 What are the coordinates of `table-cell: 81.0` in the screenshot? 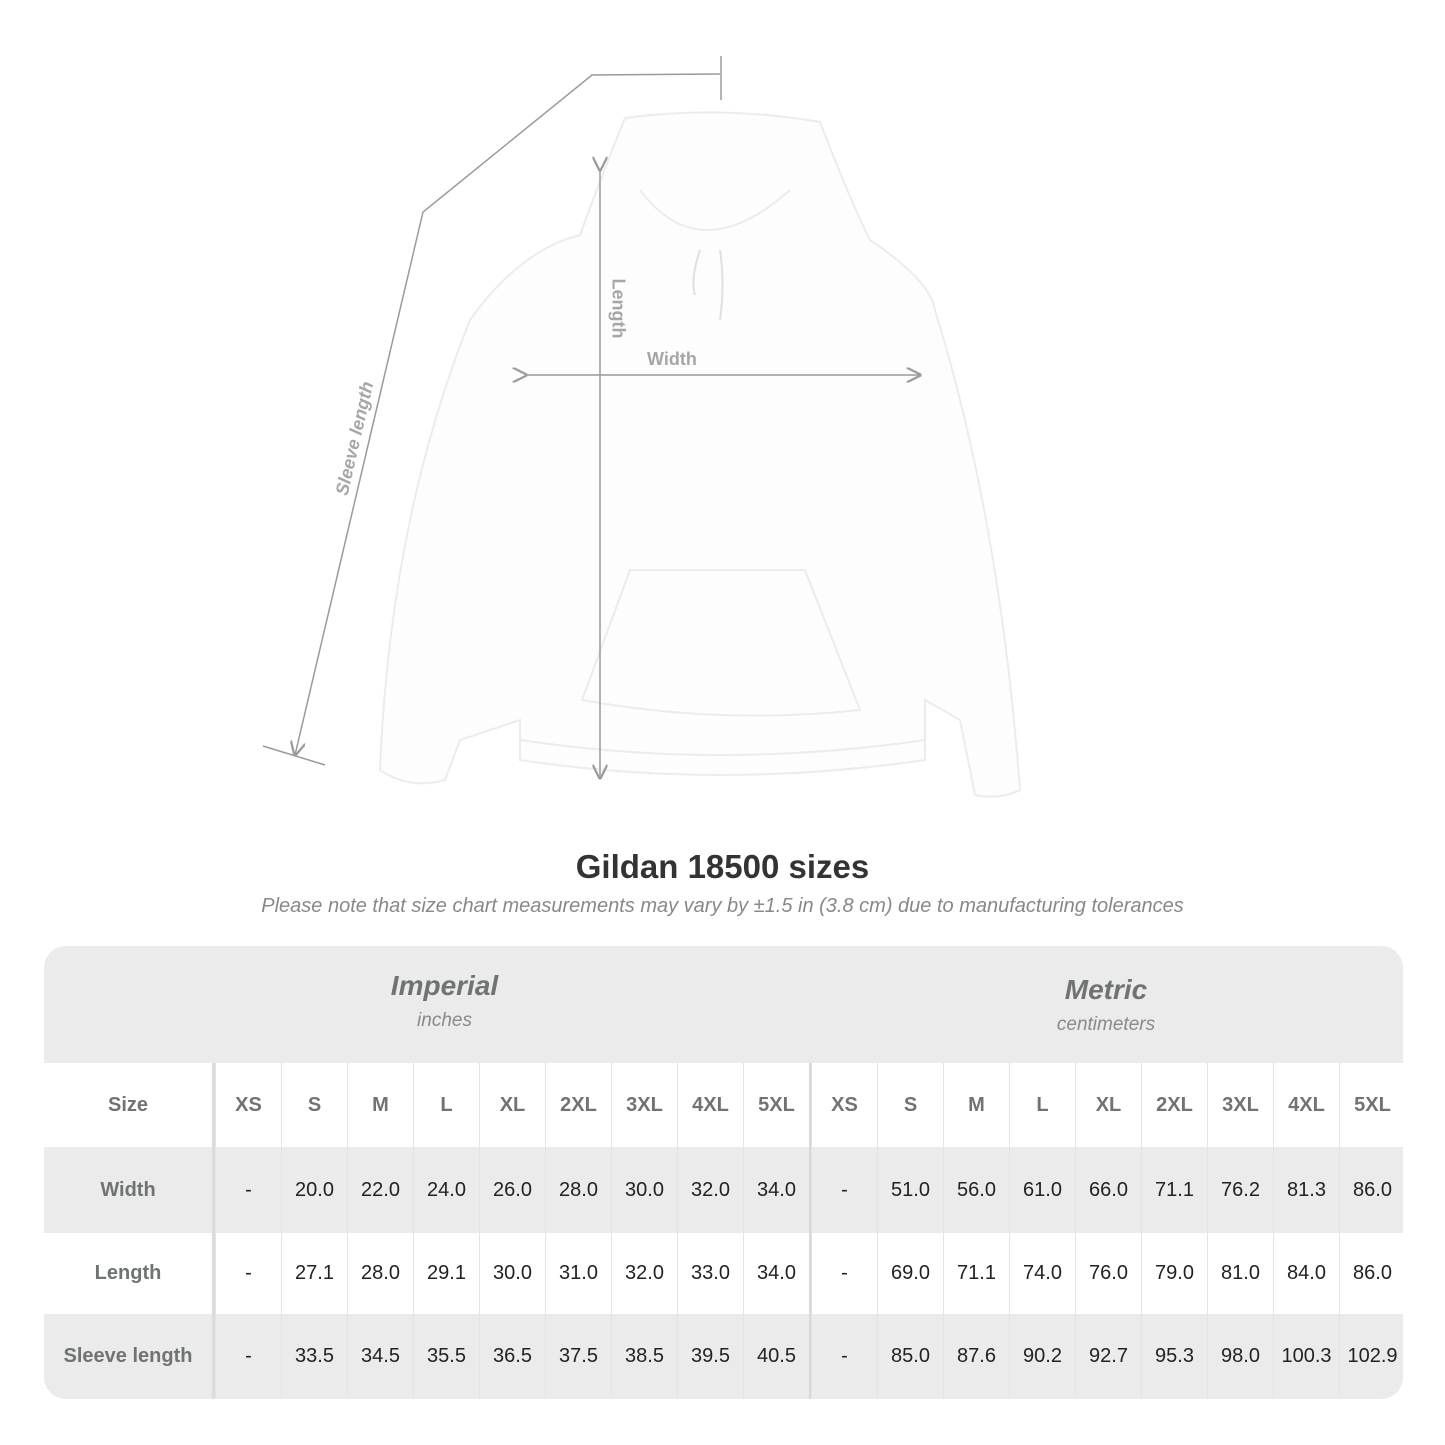 It's located at (1240, 1273).